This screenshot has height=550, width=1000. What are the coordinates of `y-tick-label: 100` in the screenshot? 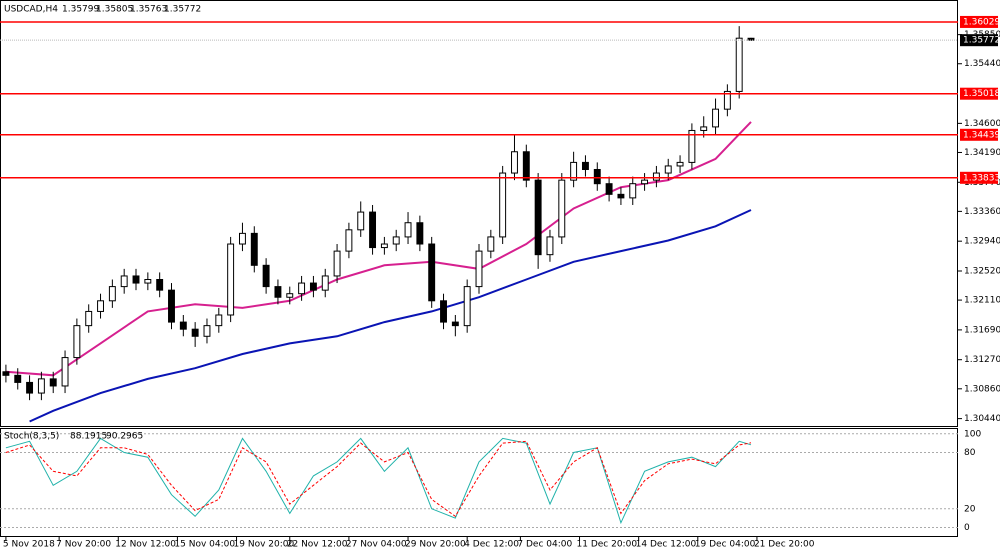 It's located at (972, 434).